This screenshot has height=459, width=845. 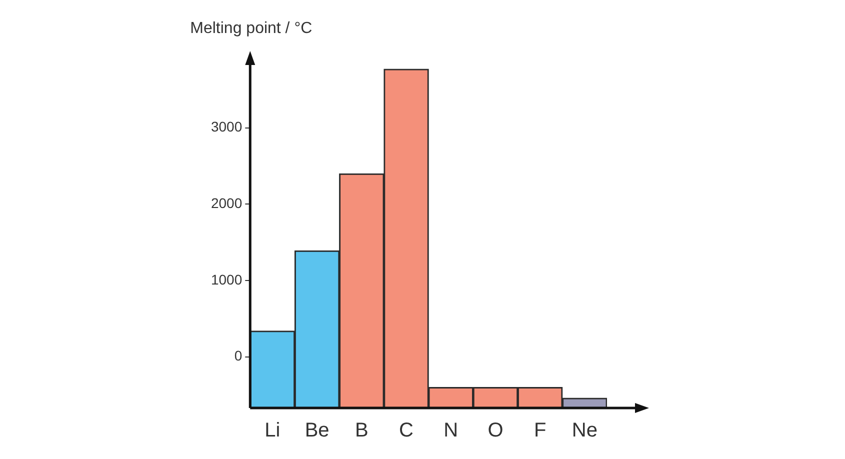 I want to click on y-tick-label: 2000, so click(x=226, y=203).